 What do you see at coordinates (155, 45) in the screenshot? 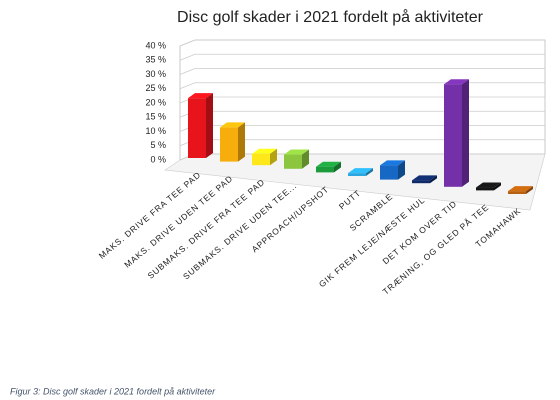
I see `y-tick-label: 40 %` at bounding box center [155, 45].